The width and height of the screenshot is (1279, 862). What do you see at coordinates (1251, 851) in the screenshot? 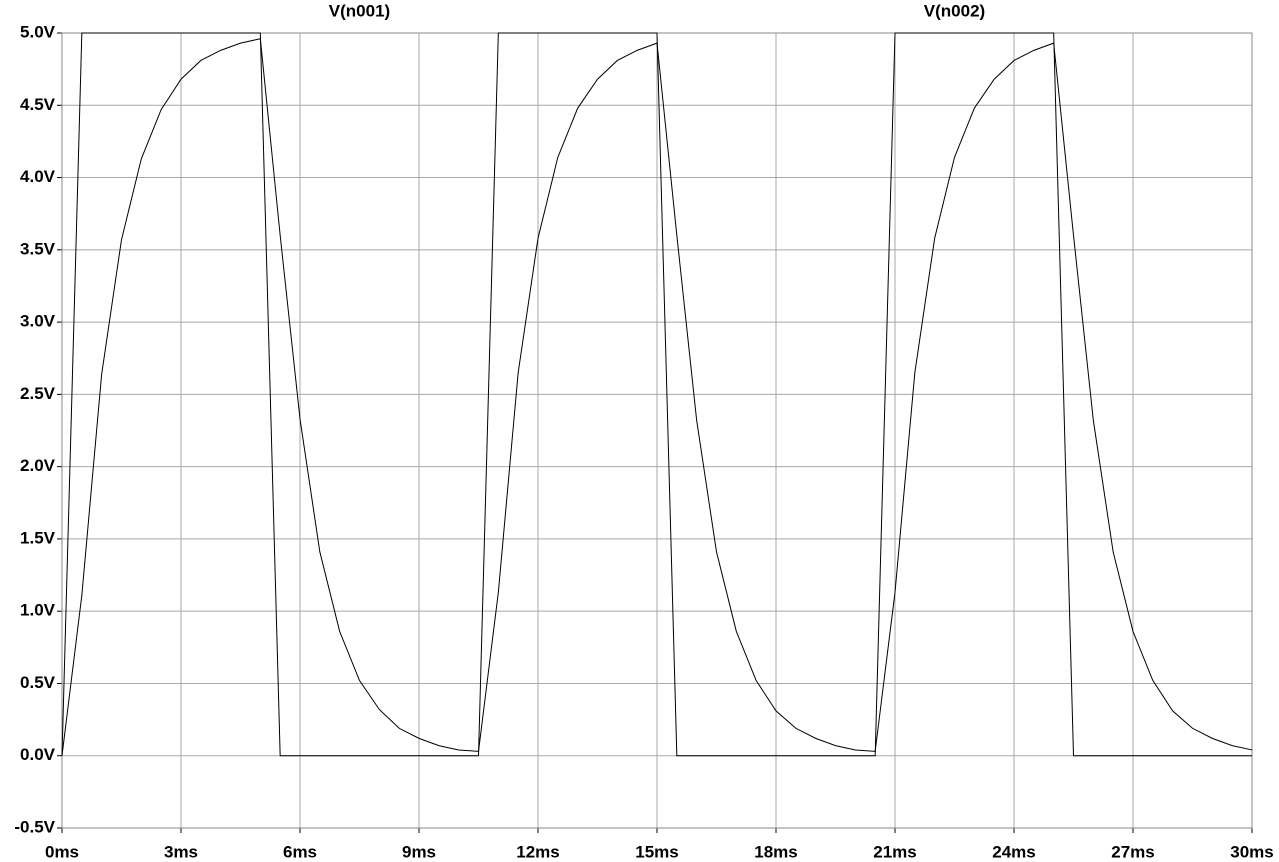
I see `x-tick-label: 30ms` at bounding box center [1251, 851].